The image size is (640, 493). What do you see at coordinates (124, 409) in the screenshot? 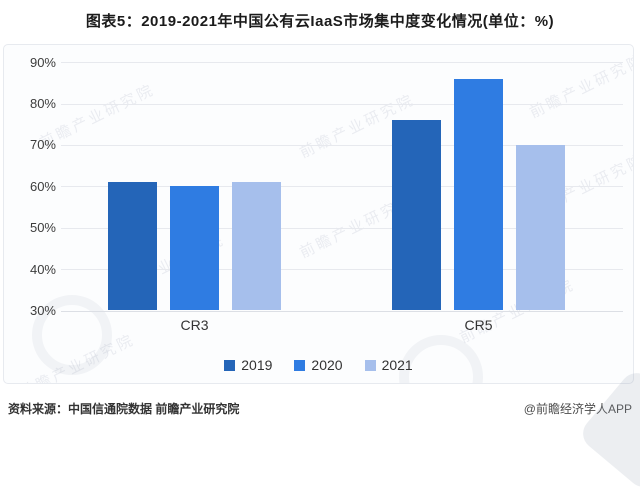
I see `source-text: 资料来源：中国信通院数据 前瞻产业研究院` at bounding box center [124, 409].